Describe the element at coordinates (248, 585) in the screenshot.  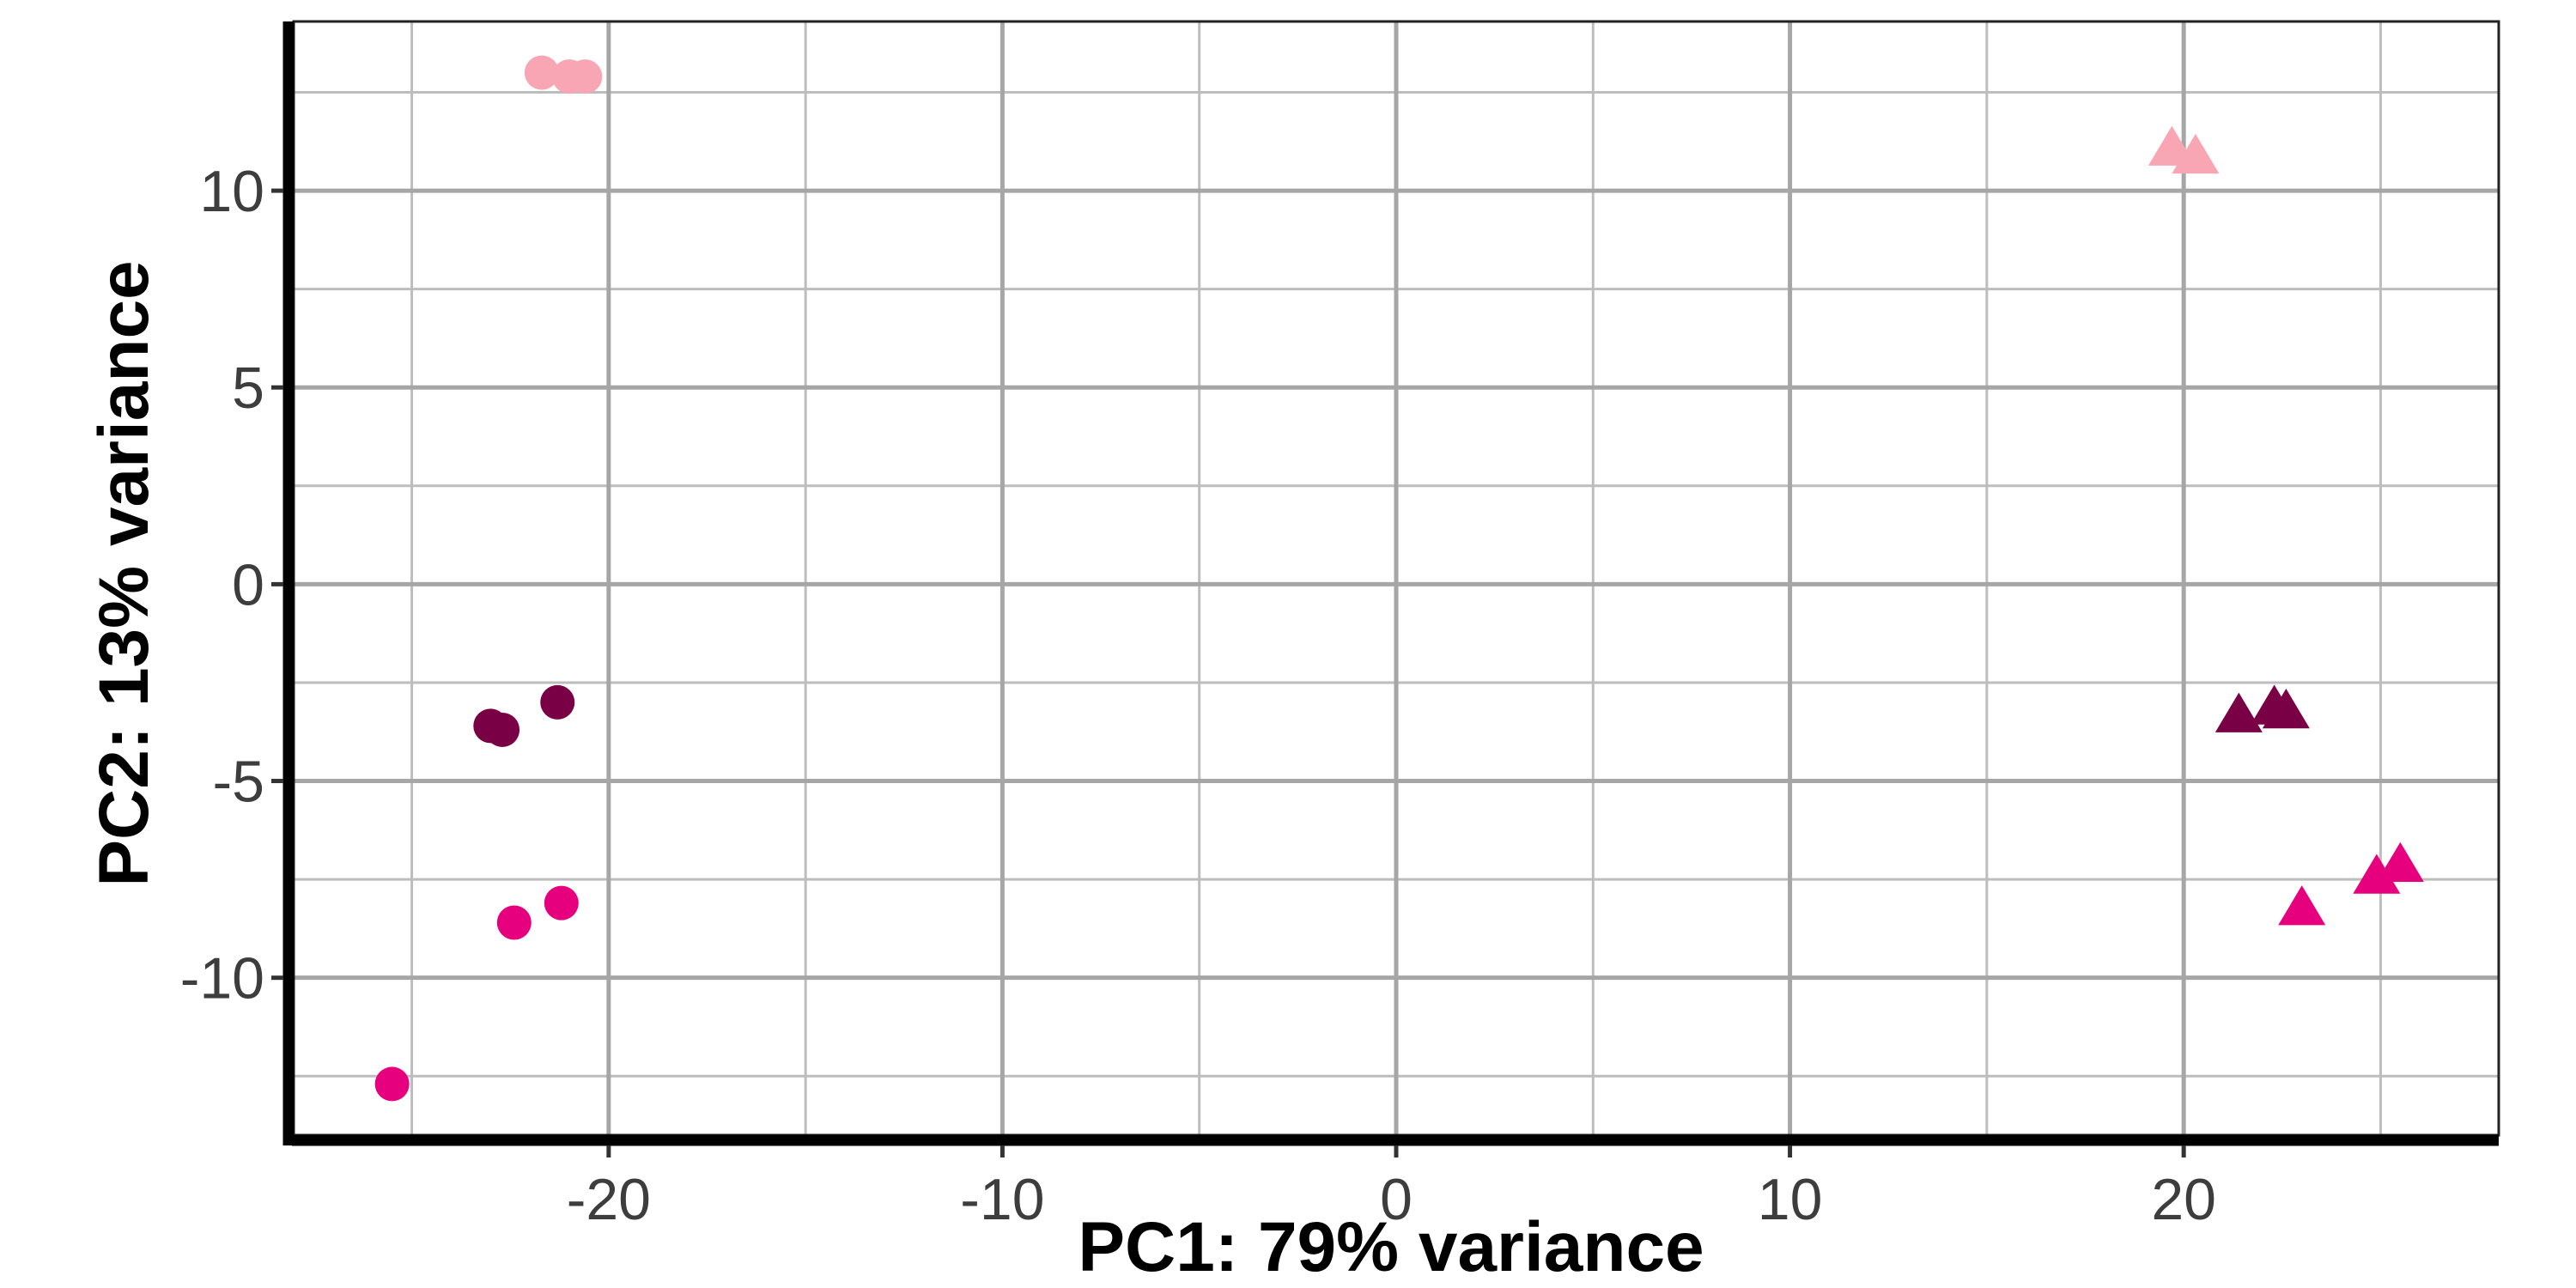
I see `y-tick-label: 0` at that location.